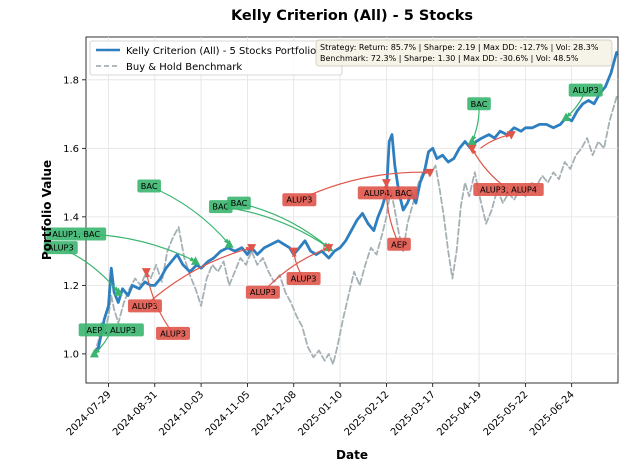 The width and height of the screenshot is (626, 470). I want to click on y-tick-label: 1.6, so click(71, 149).